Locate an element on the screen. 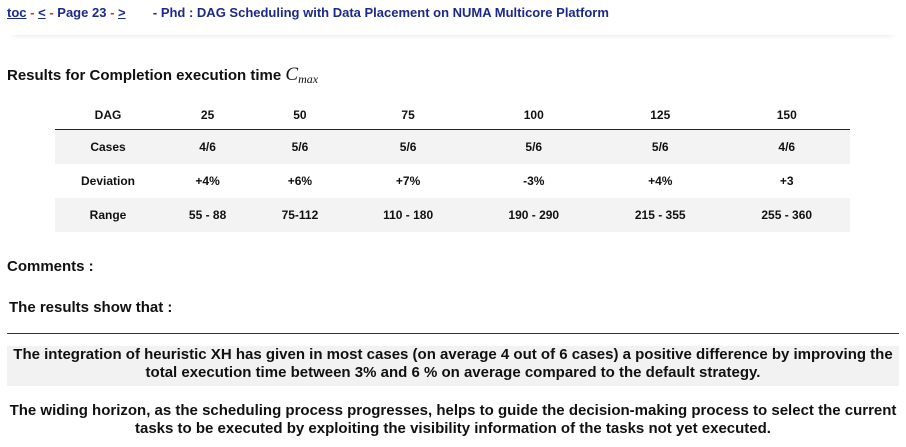  comments-heading: Comments : is located at coordinates (50, 266).